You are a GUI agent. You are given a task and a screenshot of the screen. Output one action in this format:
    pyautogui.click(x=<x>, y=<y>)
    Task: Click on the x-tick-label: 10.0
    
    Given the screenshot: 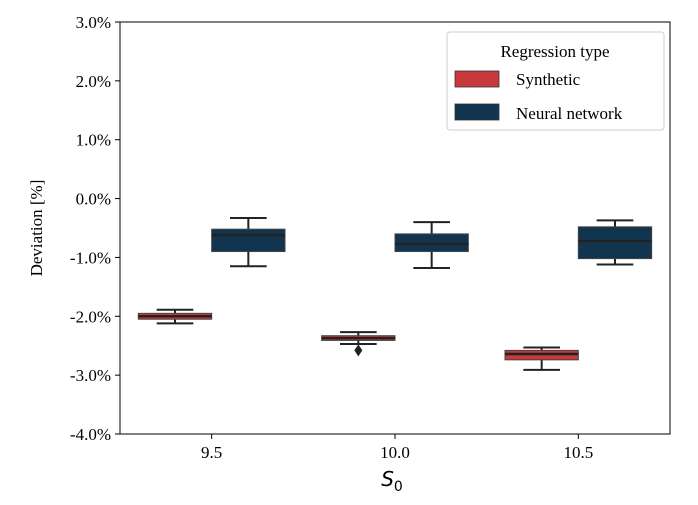 What is the action you would take?
    pyautogui.click(x=395, y=452)
    